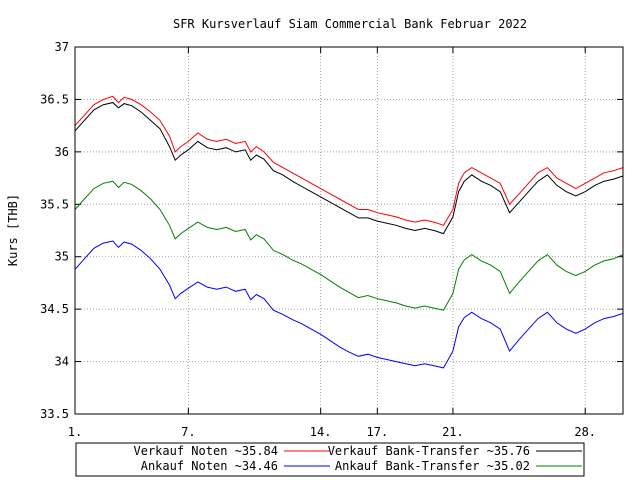  I want to click on x-tick-label: 21., so click(453, 432).